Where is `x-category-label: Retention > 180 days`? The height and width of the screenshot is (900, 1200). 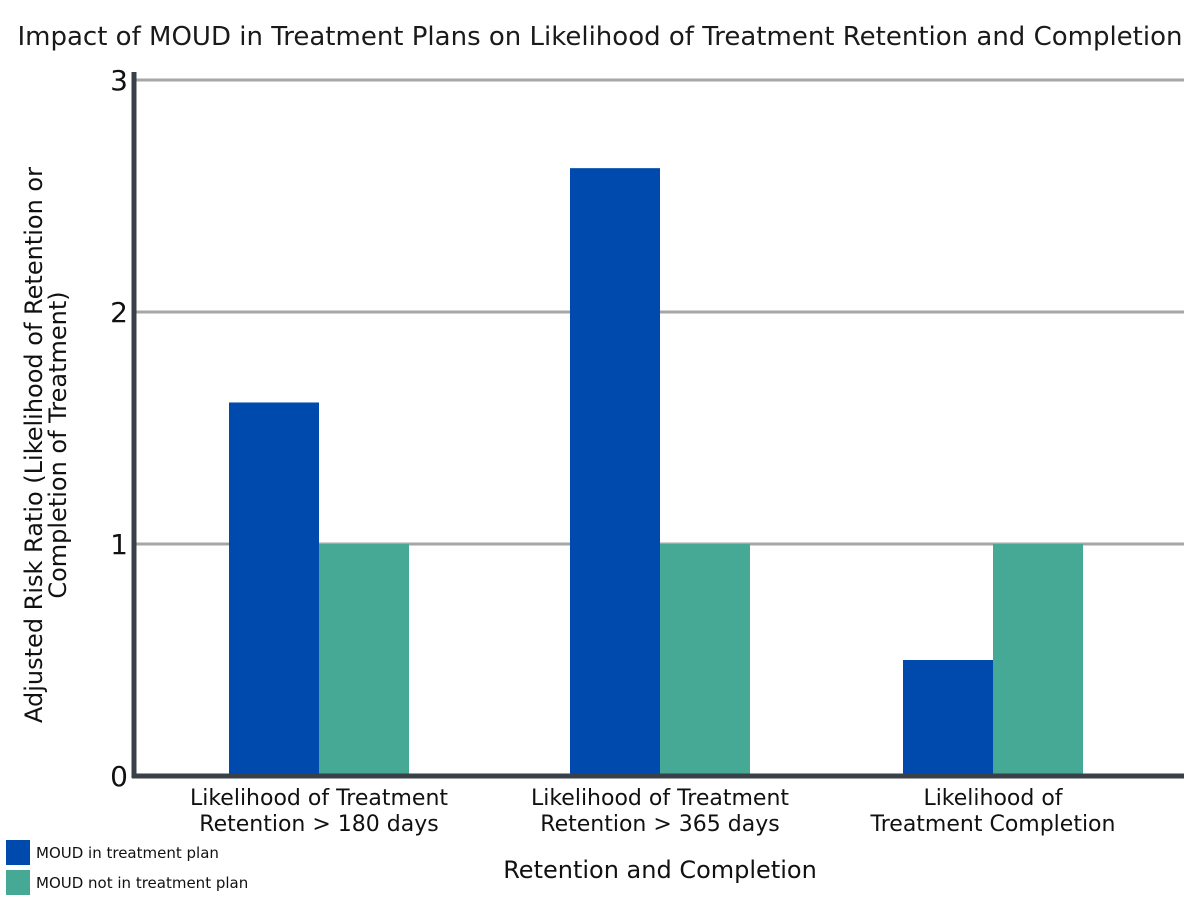 x-category-label: Retention > 180 days is located at coordinates (318, 824).